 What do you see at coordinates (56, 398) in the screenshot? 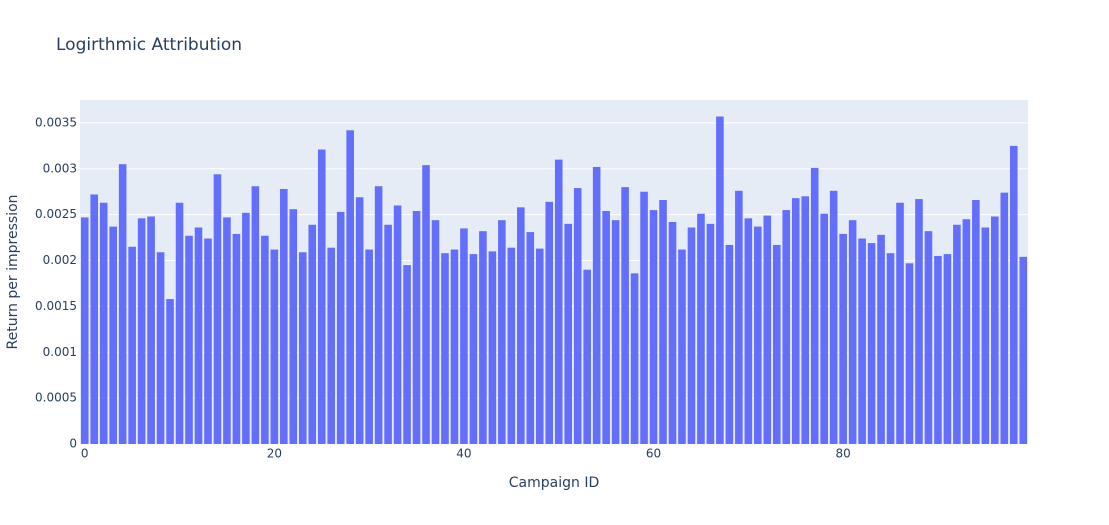
I see `y-tick-label: 0.0005` at bounding box center [56, 398].